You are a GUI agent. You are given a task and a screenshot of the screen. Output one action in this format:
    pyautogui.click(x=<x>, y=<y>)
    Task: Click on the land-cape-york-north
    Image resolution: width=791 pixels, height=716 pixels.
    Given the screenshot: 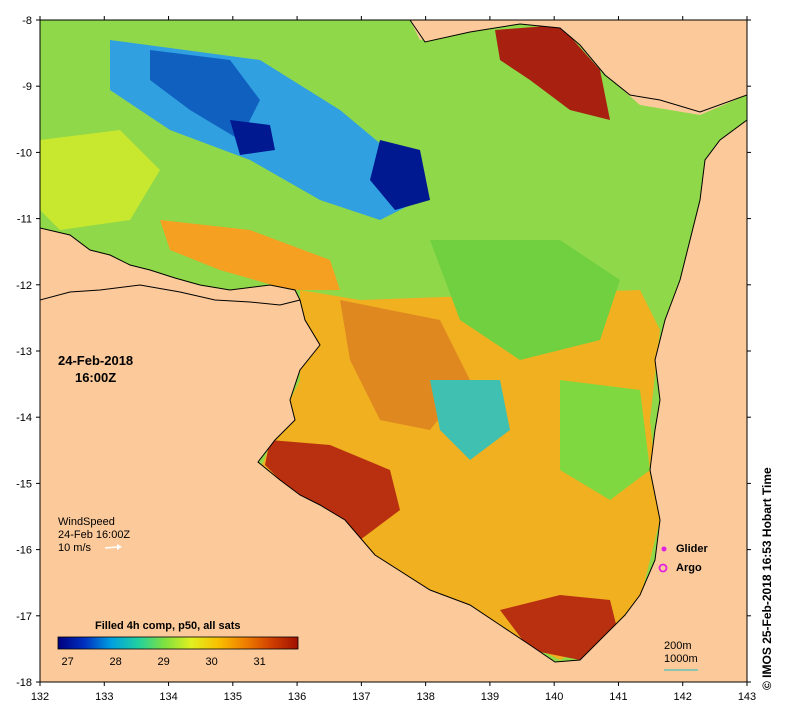 What is the action you would take?
    pyautogui.click(x=578, y=66)
    